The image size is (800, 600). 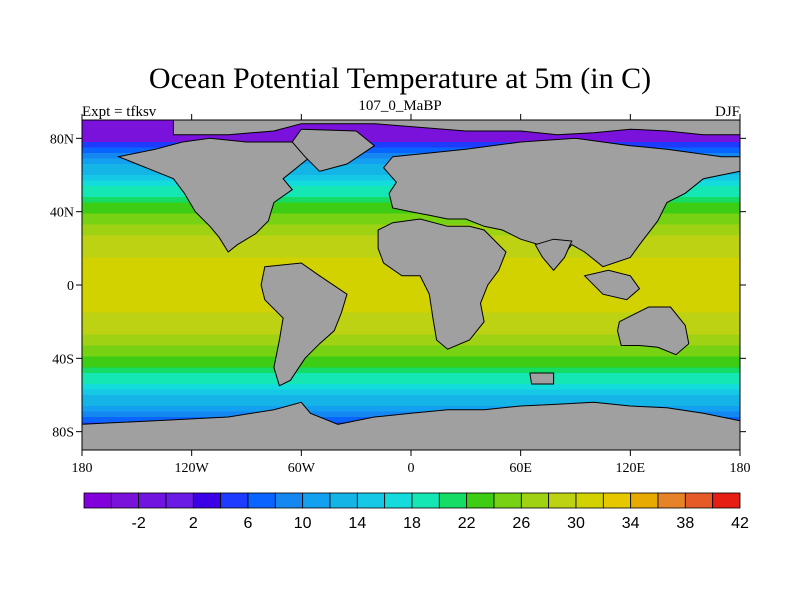 I want to click on x-tick-label: 120E, so click(x=631, y=468).